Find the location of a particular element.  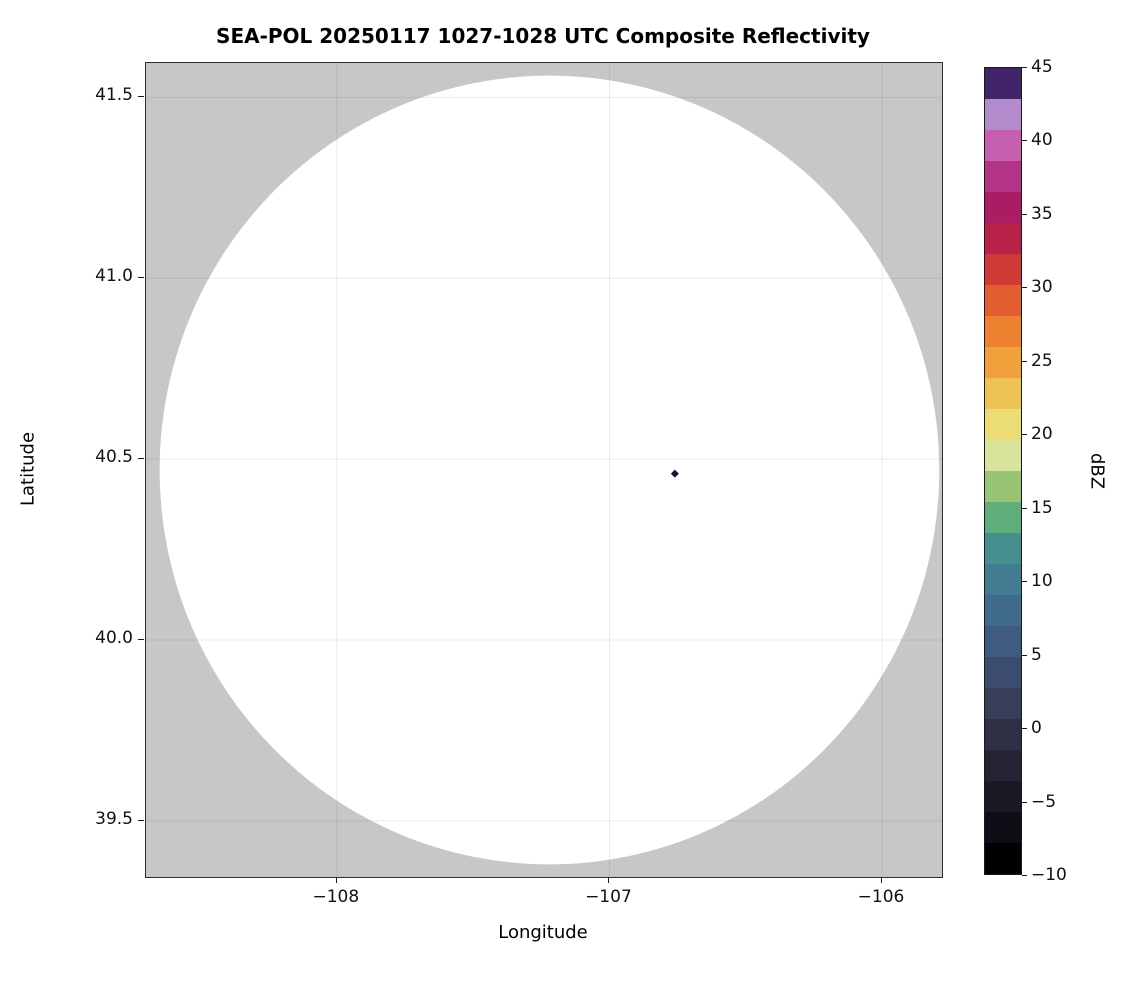

colorbar-tick-label: −10 is located at coordinates (1049, 875).